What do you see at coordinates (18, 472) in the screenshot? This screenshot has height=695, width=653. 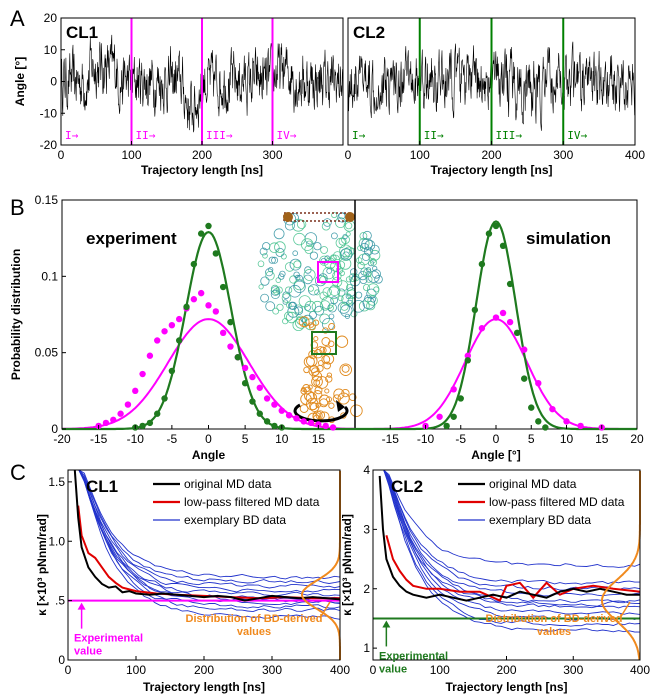 I see `panel-letter-c: C` at bounding box center [18, 472].